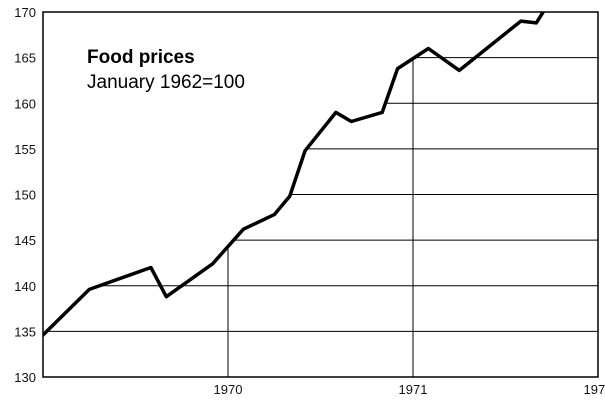 The height and width of the screenshot is (400, 605). I want to click on chart-title: Food prices, so click(141, 57).